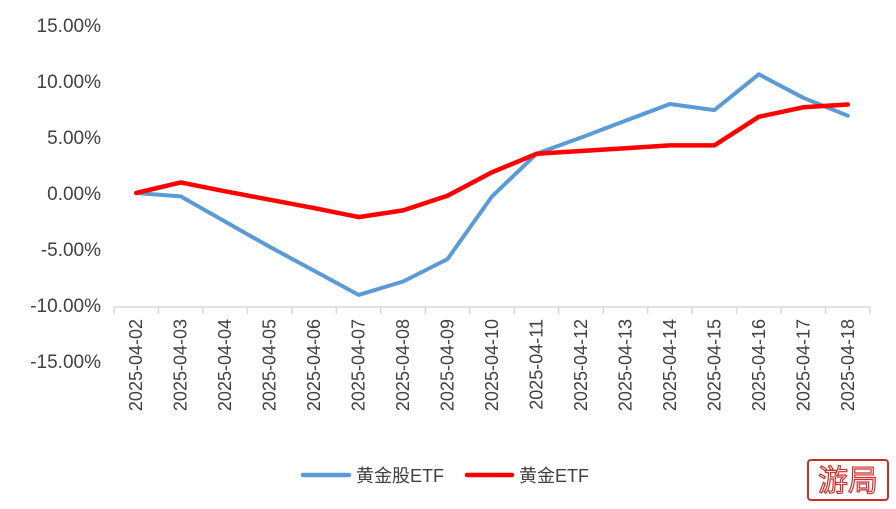 The height and width of the screenshot is (509, 896). Describe the element at coordinates (400, 476) in the screenshot. I see `legend-label-1: 黄金股ETF` at that location.